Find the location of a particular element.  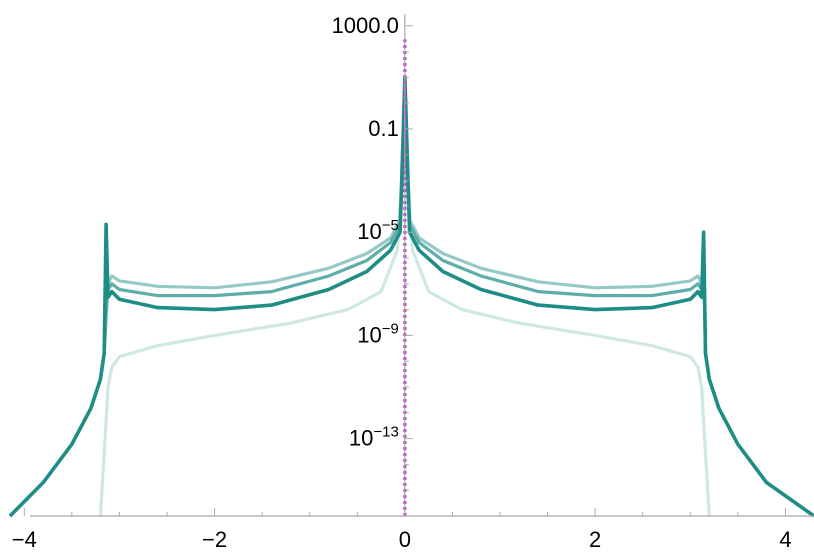

x-ticks: −4 −2 0 2 4 is located at coordinates (402, 530).